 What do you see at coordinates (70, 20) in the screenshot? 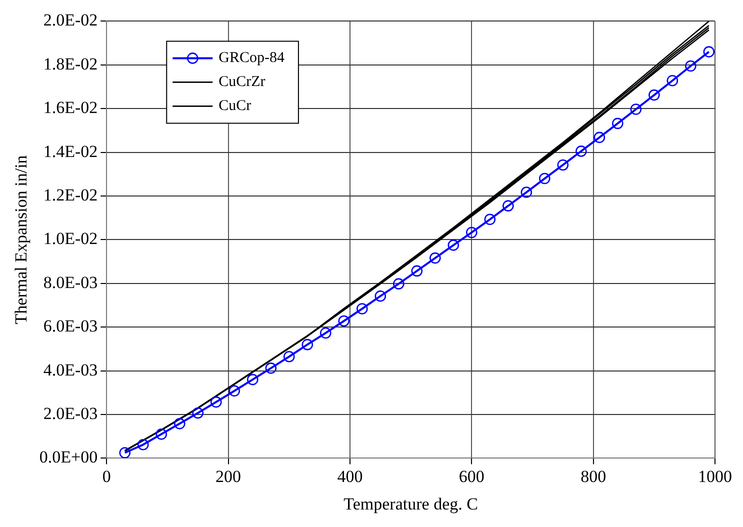
I see `y-tick-label: 2.0E-02` at bounding box center [70, 20].